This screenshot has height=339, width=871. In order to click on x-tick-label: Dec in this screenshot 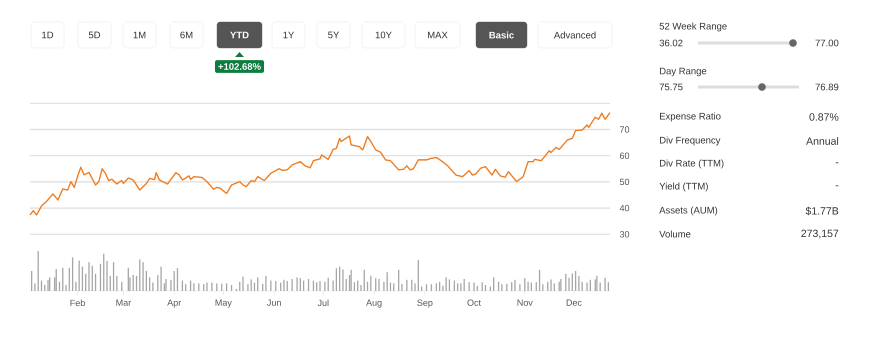, I will do `click(574, 303)`.